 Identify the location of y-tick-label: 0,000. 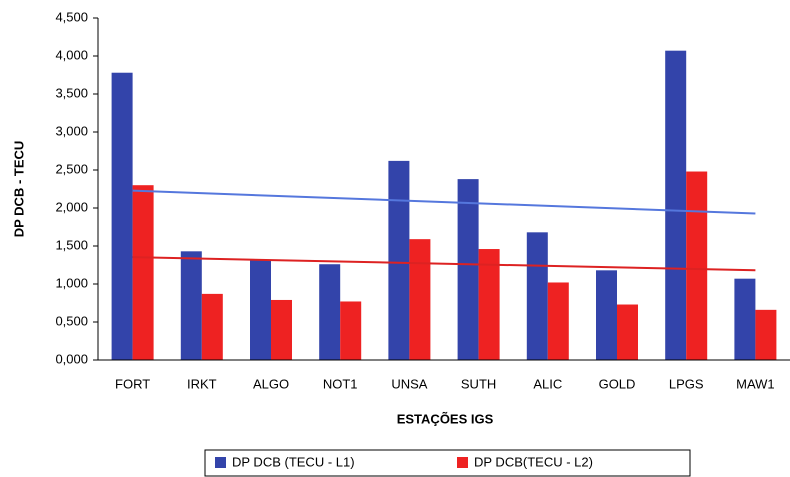
(71, 358).